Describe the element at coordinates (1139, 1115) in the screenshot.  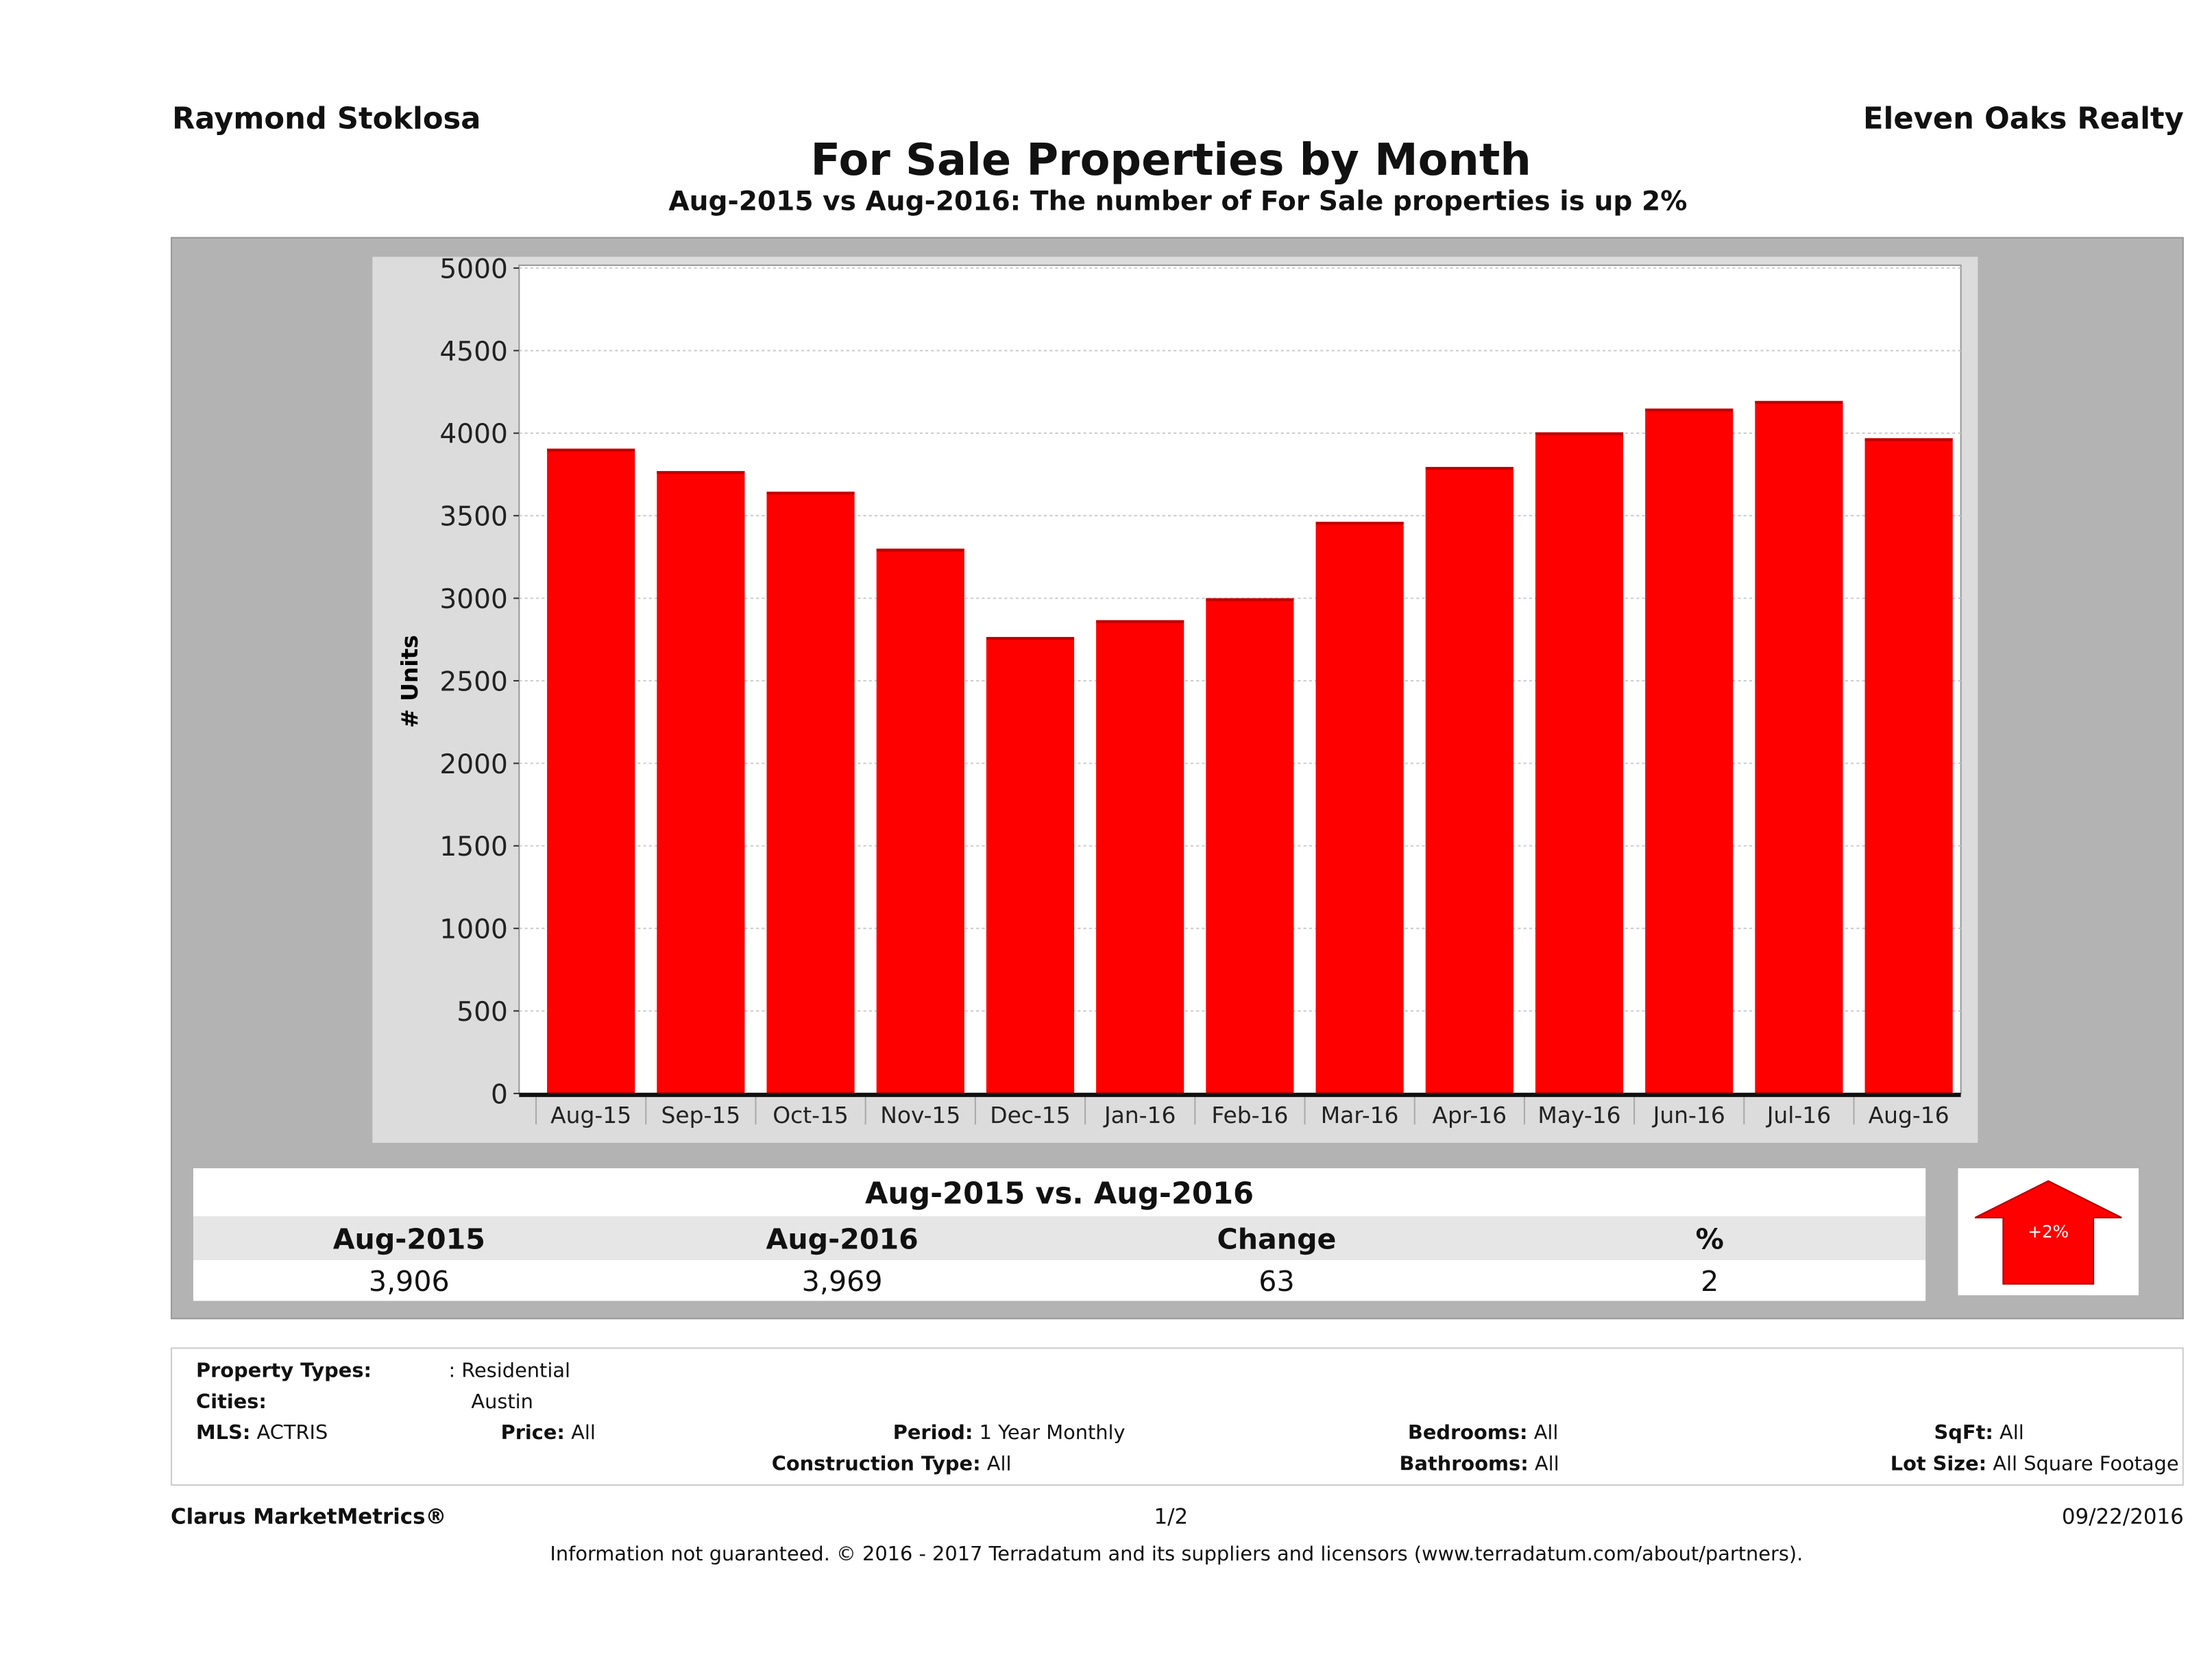
I see `x-tick-label: Jan-16` at that location.